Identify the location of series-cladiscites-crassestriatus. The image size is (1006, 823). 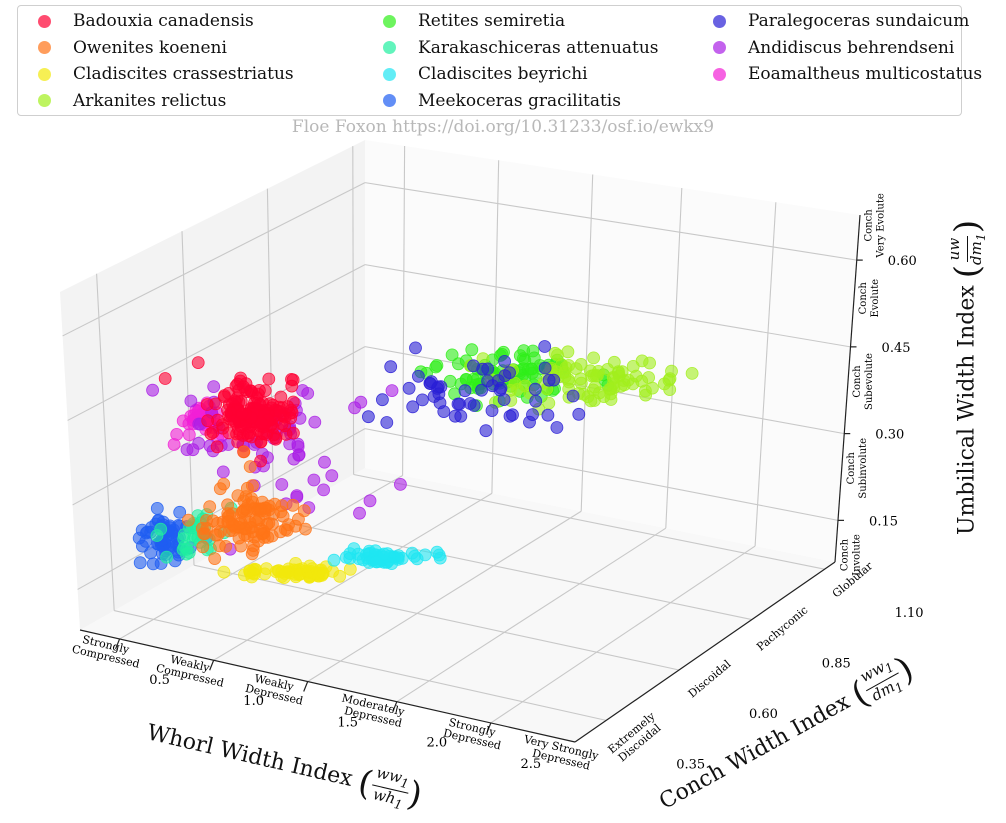
(287, 570).